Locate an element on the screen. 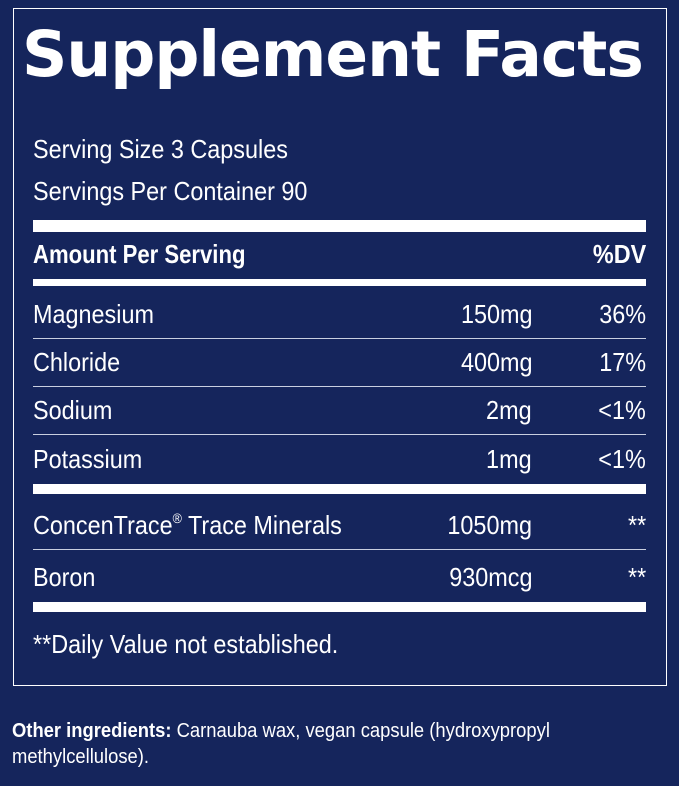 The height and width of the screenshot is (786, 679). nutrient-name: ConcenTrace® Trace Minerals is located at coordinates (187, 525).